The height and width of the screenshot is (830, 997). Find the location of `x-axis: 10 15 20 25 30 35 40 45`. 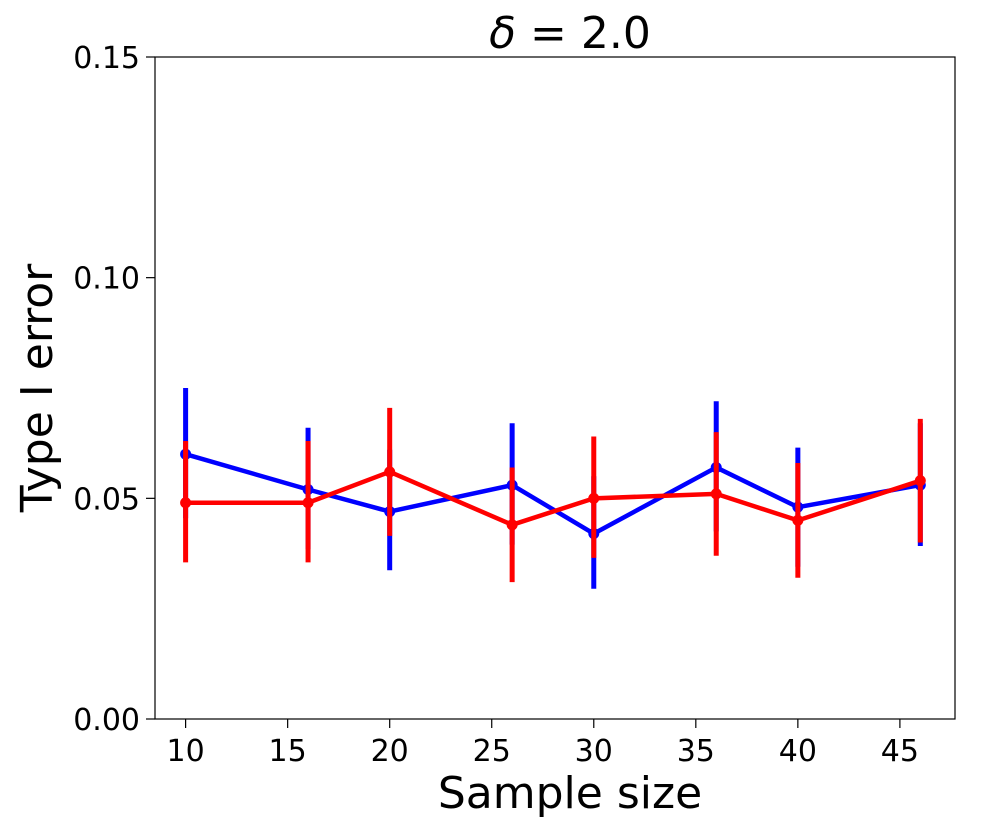

x-axis: 10 15 20 25 30 35 40 45 is located at coordinates (543, 744).